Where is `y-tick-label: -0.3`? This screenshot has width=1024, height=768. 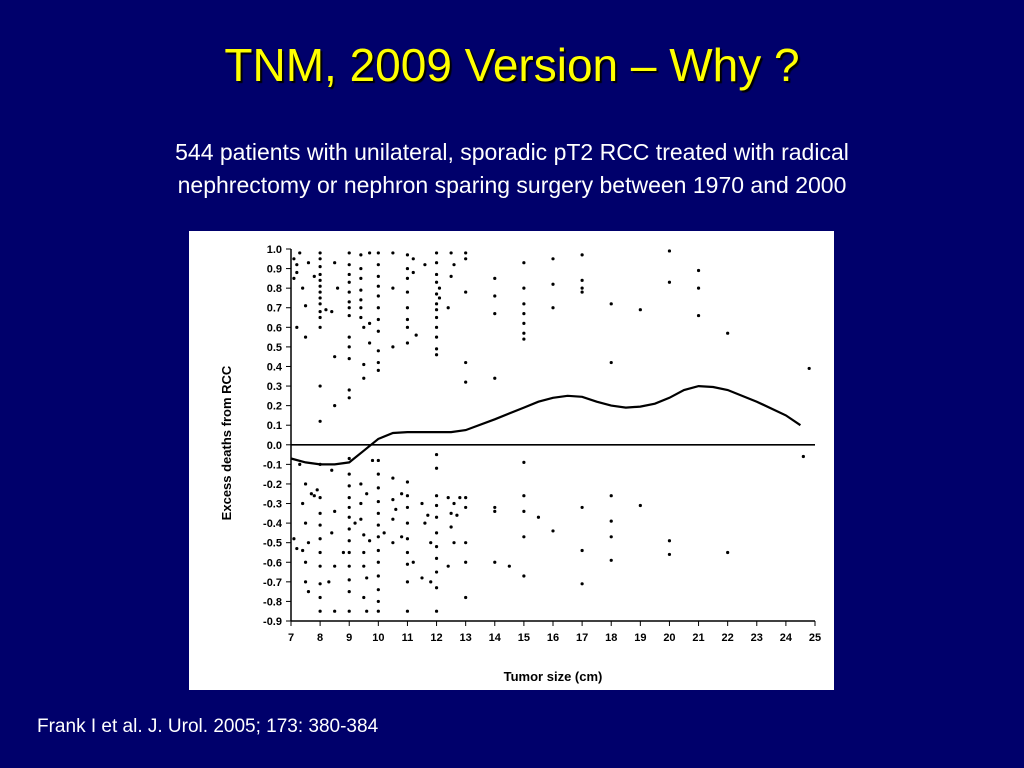
y-tick-label: -0.3 is located at coordinates (272, 505).